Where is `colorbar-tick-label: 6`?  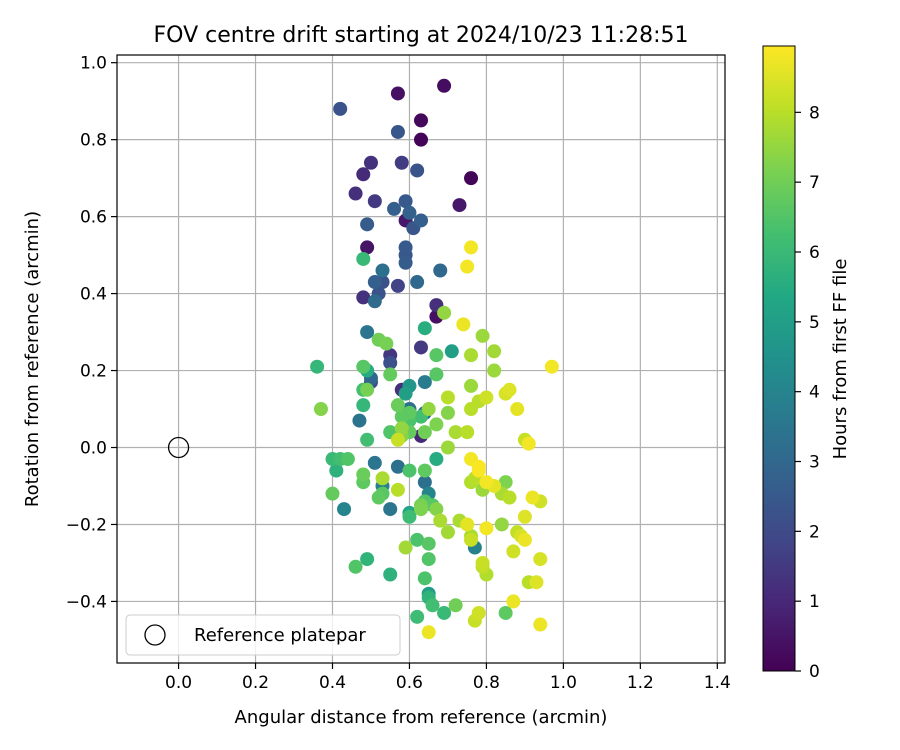
colorbar-tick-label: 6 is located at coordinates (814, 253).